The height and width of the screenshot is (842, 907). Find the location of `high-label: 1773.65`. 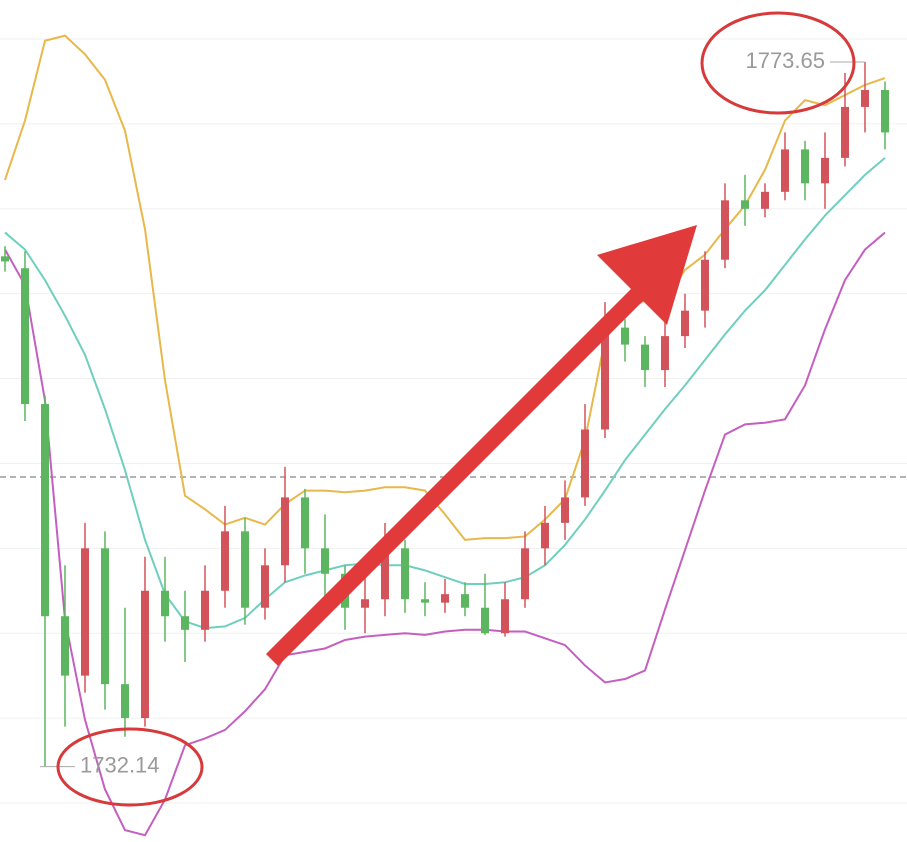

high-label: 1773.65 is located at coordinates (785, 60).